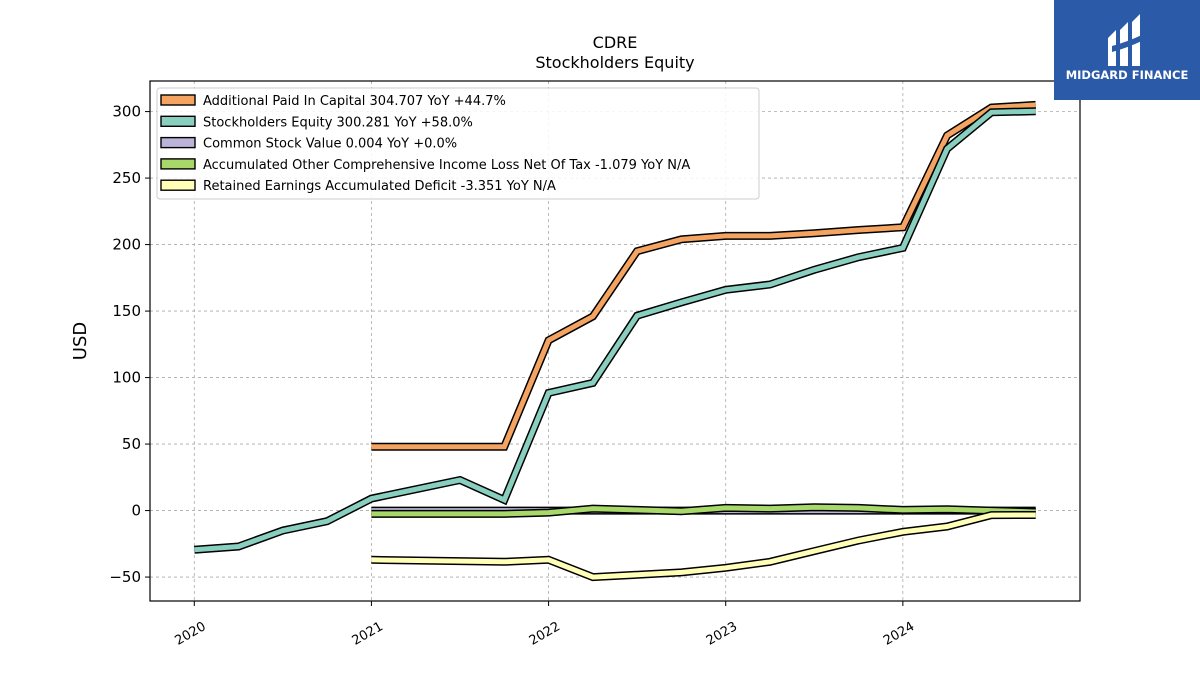 The height and width of the screenshot is (675, 1200). I want to click on x-tick-label: 2020, so click(190, 634).